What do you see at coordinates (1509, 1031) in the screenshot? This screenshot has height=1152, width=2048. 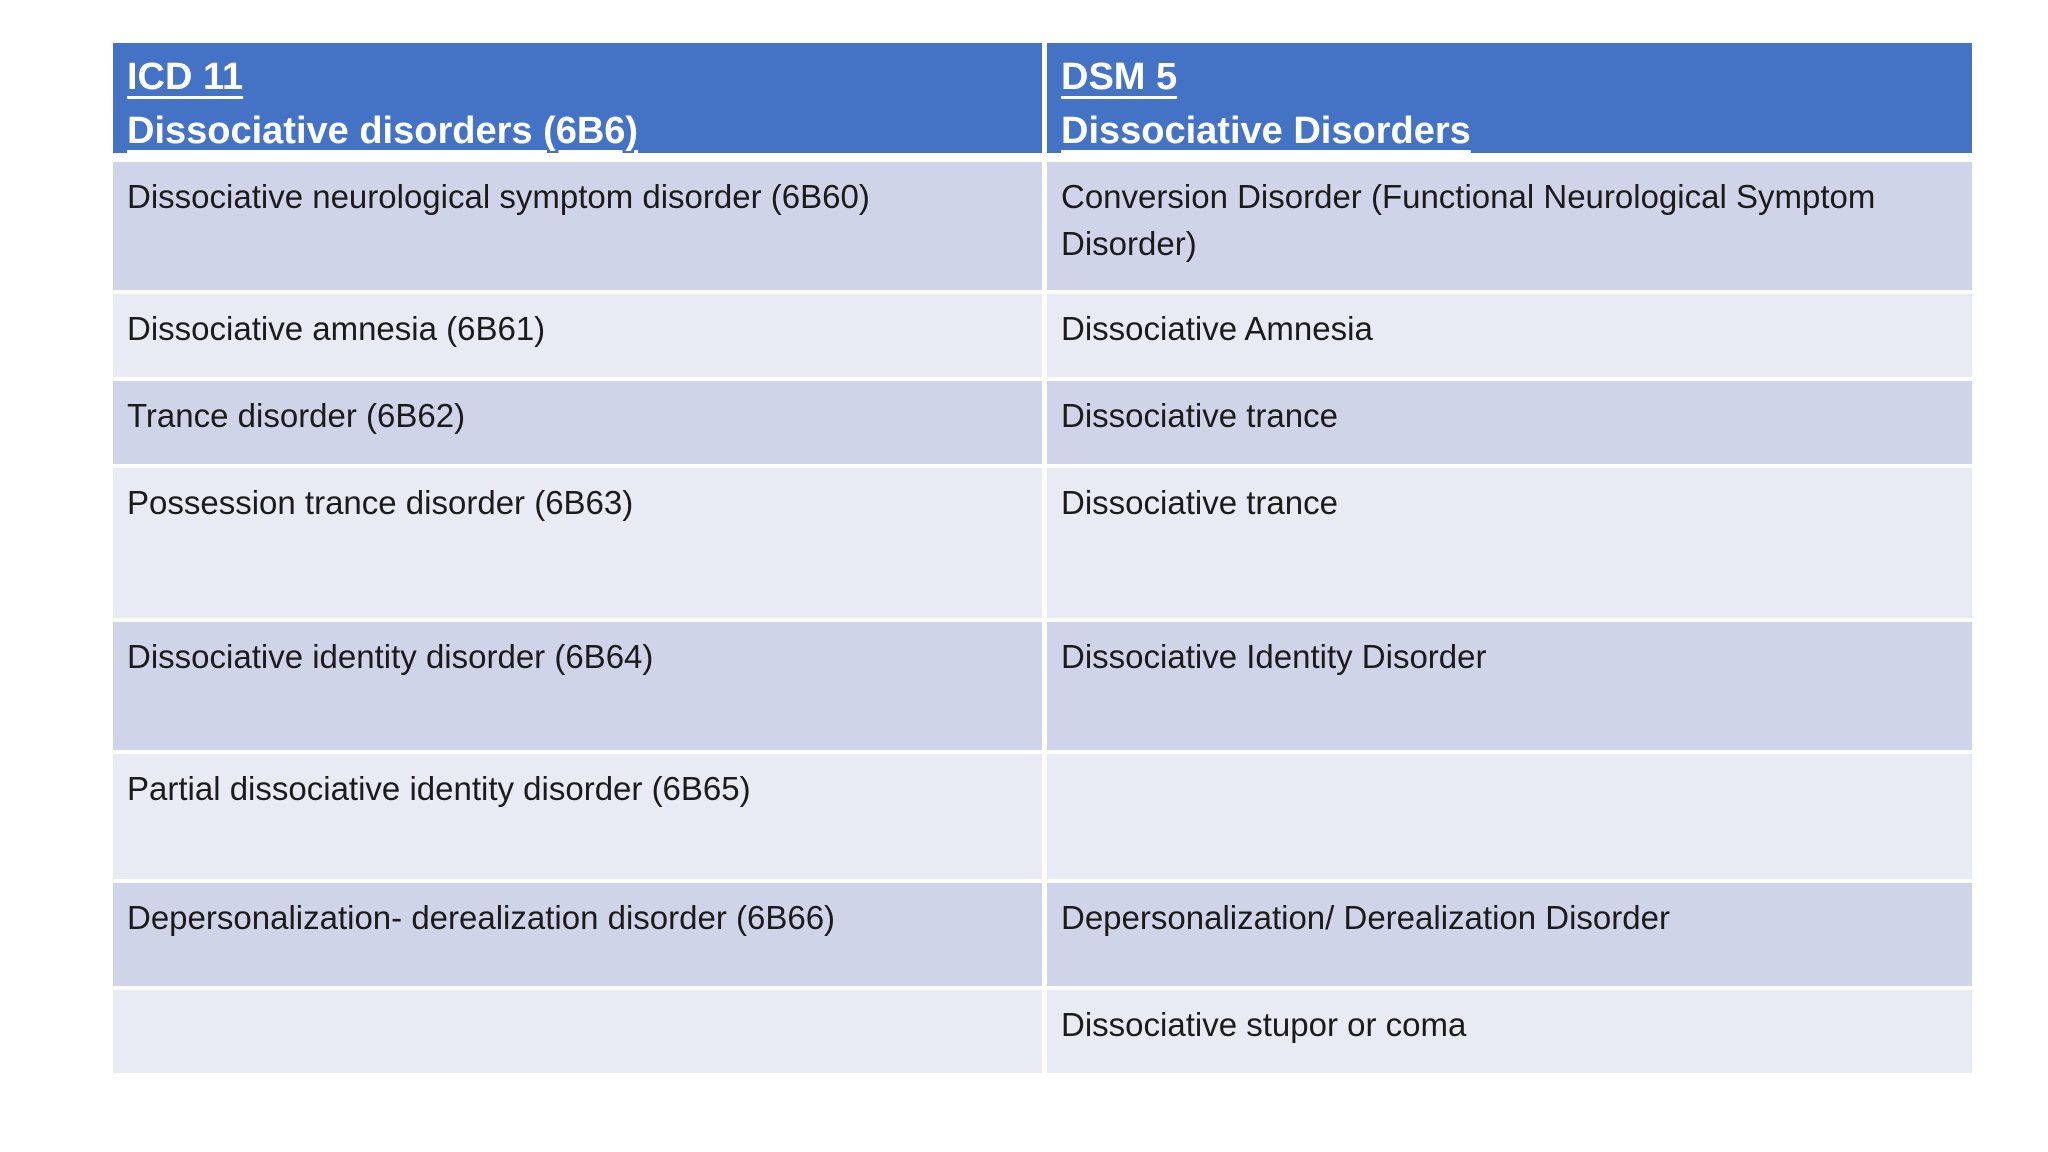 I see `table-cell-dsm-dissociative-stupor-or-coma: Dissociative stupor or coma` at bounding box center [1509, 1031].